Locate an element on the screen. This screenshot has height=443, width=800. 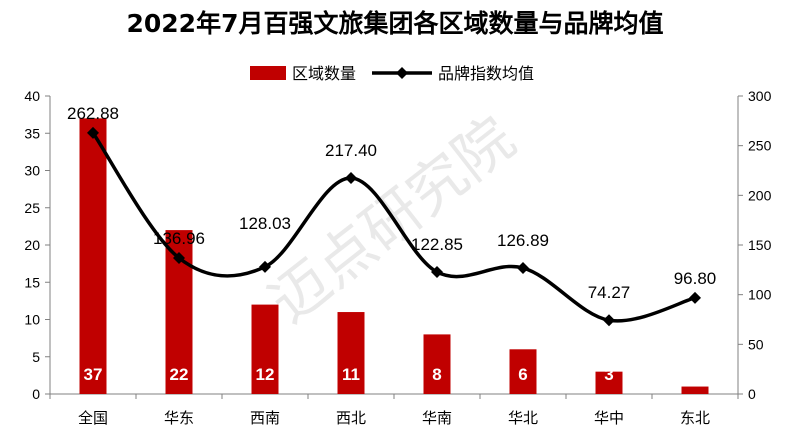
y-left-tick-label: 20 is located at coordinates (32, 245).